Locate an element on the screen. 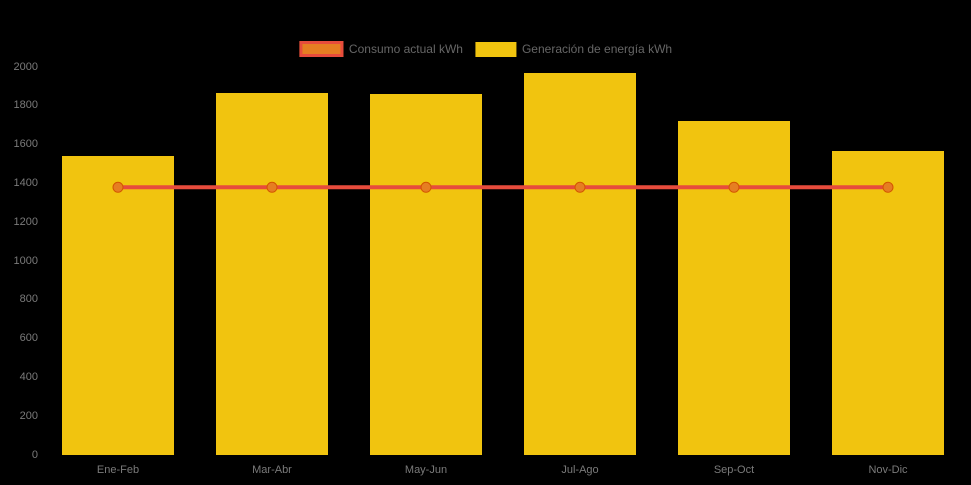  y-tick-label: 2000 is located at coordinates (25, 66).